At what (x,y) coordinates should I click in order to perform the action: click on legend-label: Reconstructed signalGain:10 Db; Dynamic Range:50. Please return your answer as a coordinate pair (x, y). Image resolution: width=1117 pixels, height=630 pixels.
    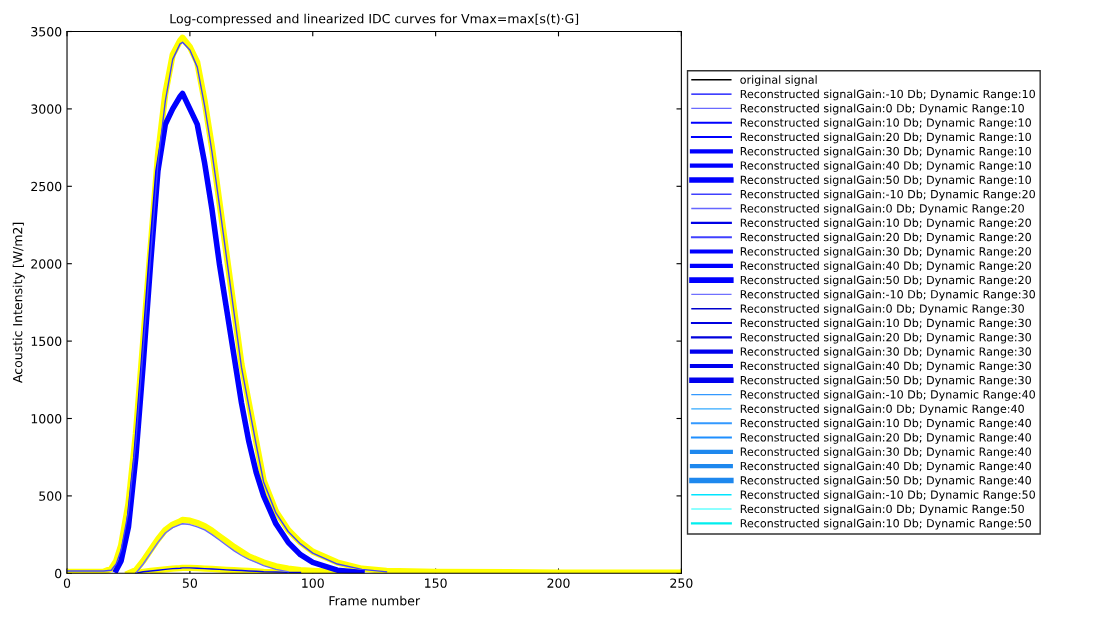
    Looking at the image, I should click on (885, 524).